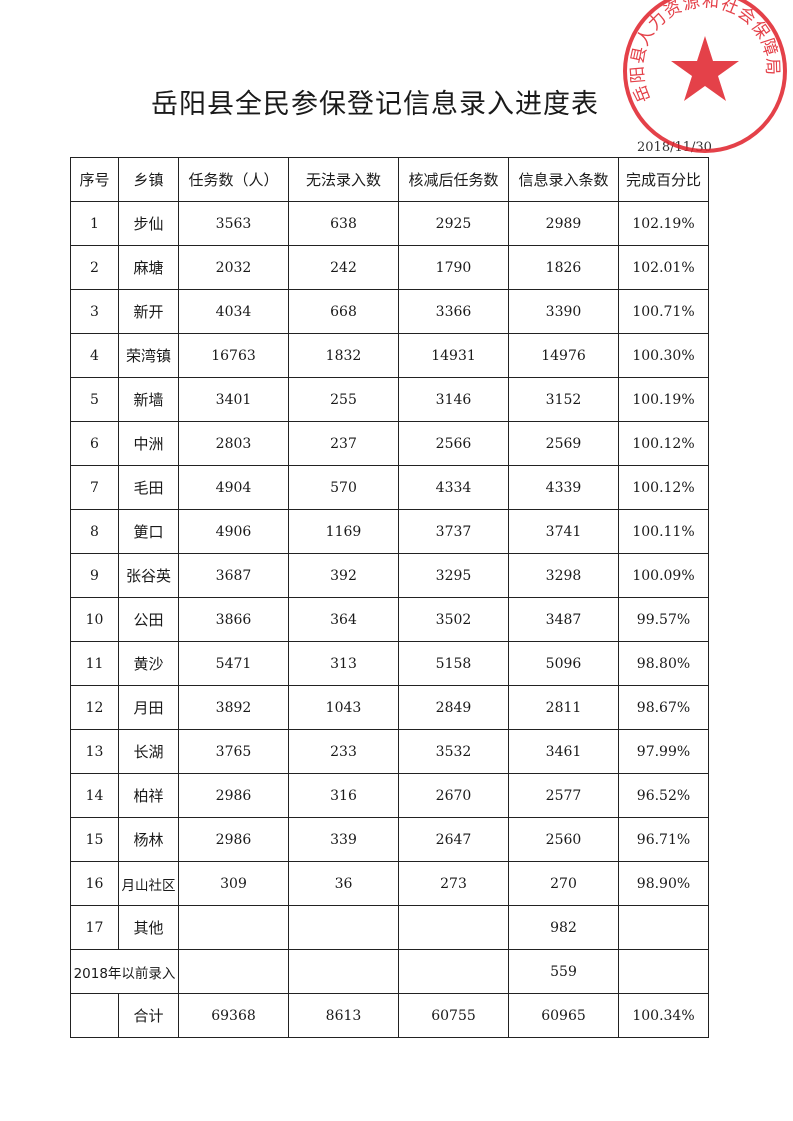  What do you see at coordinates (148, 663) in the screenshot?
I see `cell-town: 黄沙` at bounding box center [148, 663].